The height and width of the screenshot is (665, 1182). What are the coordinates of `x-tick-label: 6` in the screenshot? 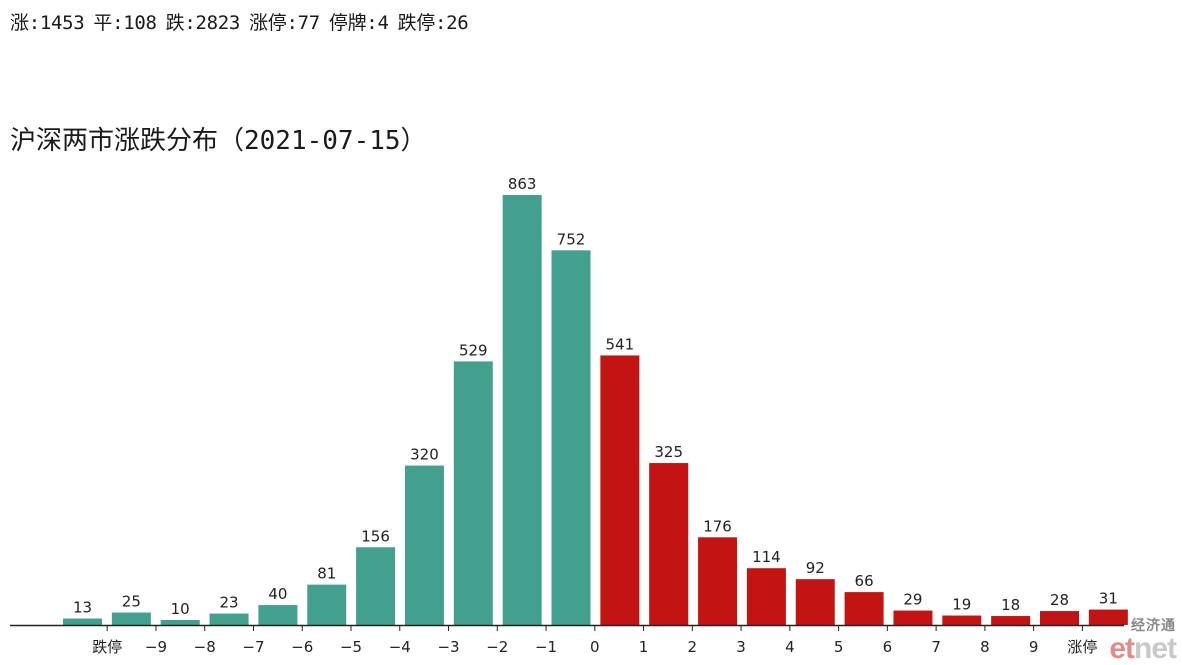 It's located at (888, 647).